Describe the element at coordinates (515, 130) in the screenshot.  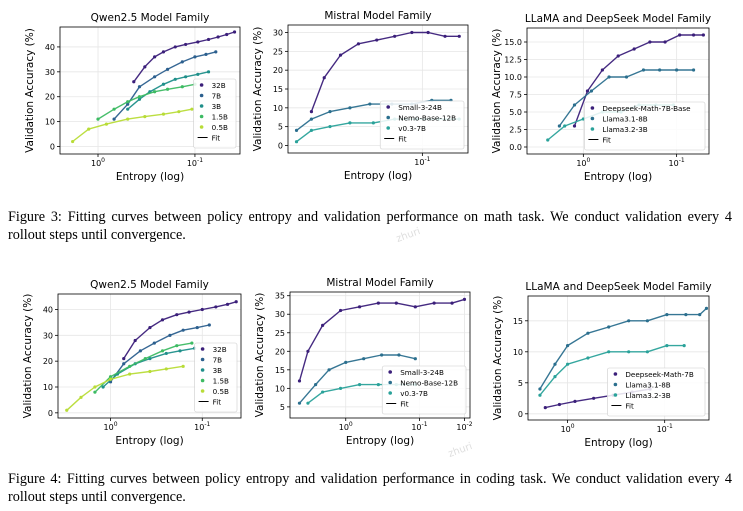
I see `y-tick-label: 2.5` at that location.